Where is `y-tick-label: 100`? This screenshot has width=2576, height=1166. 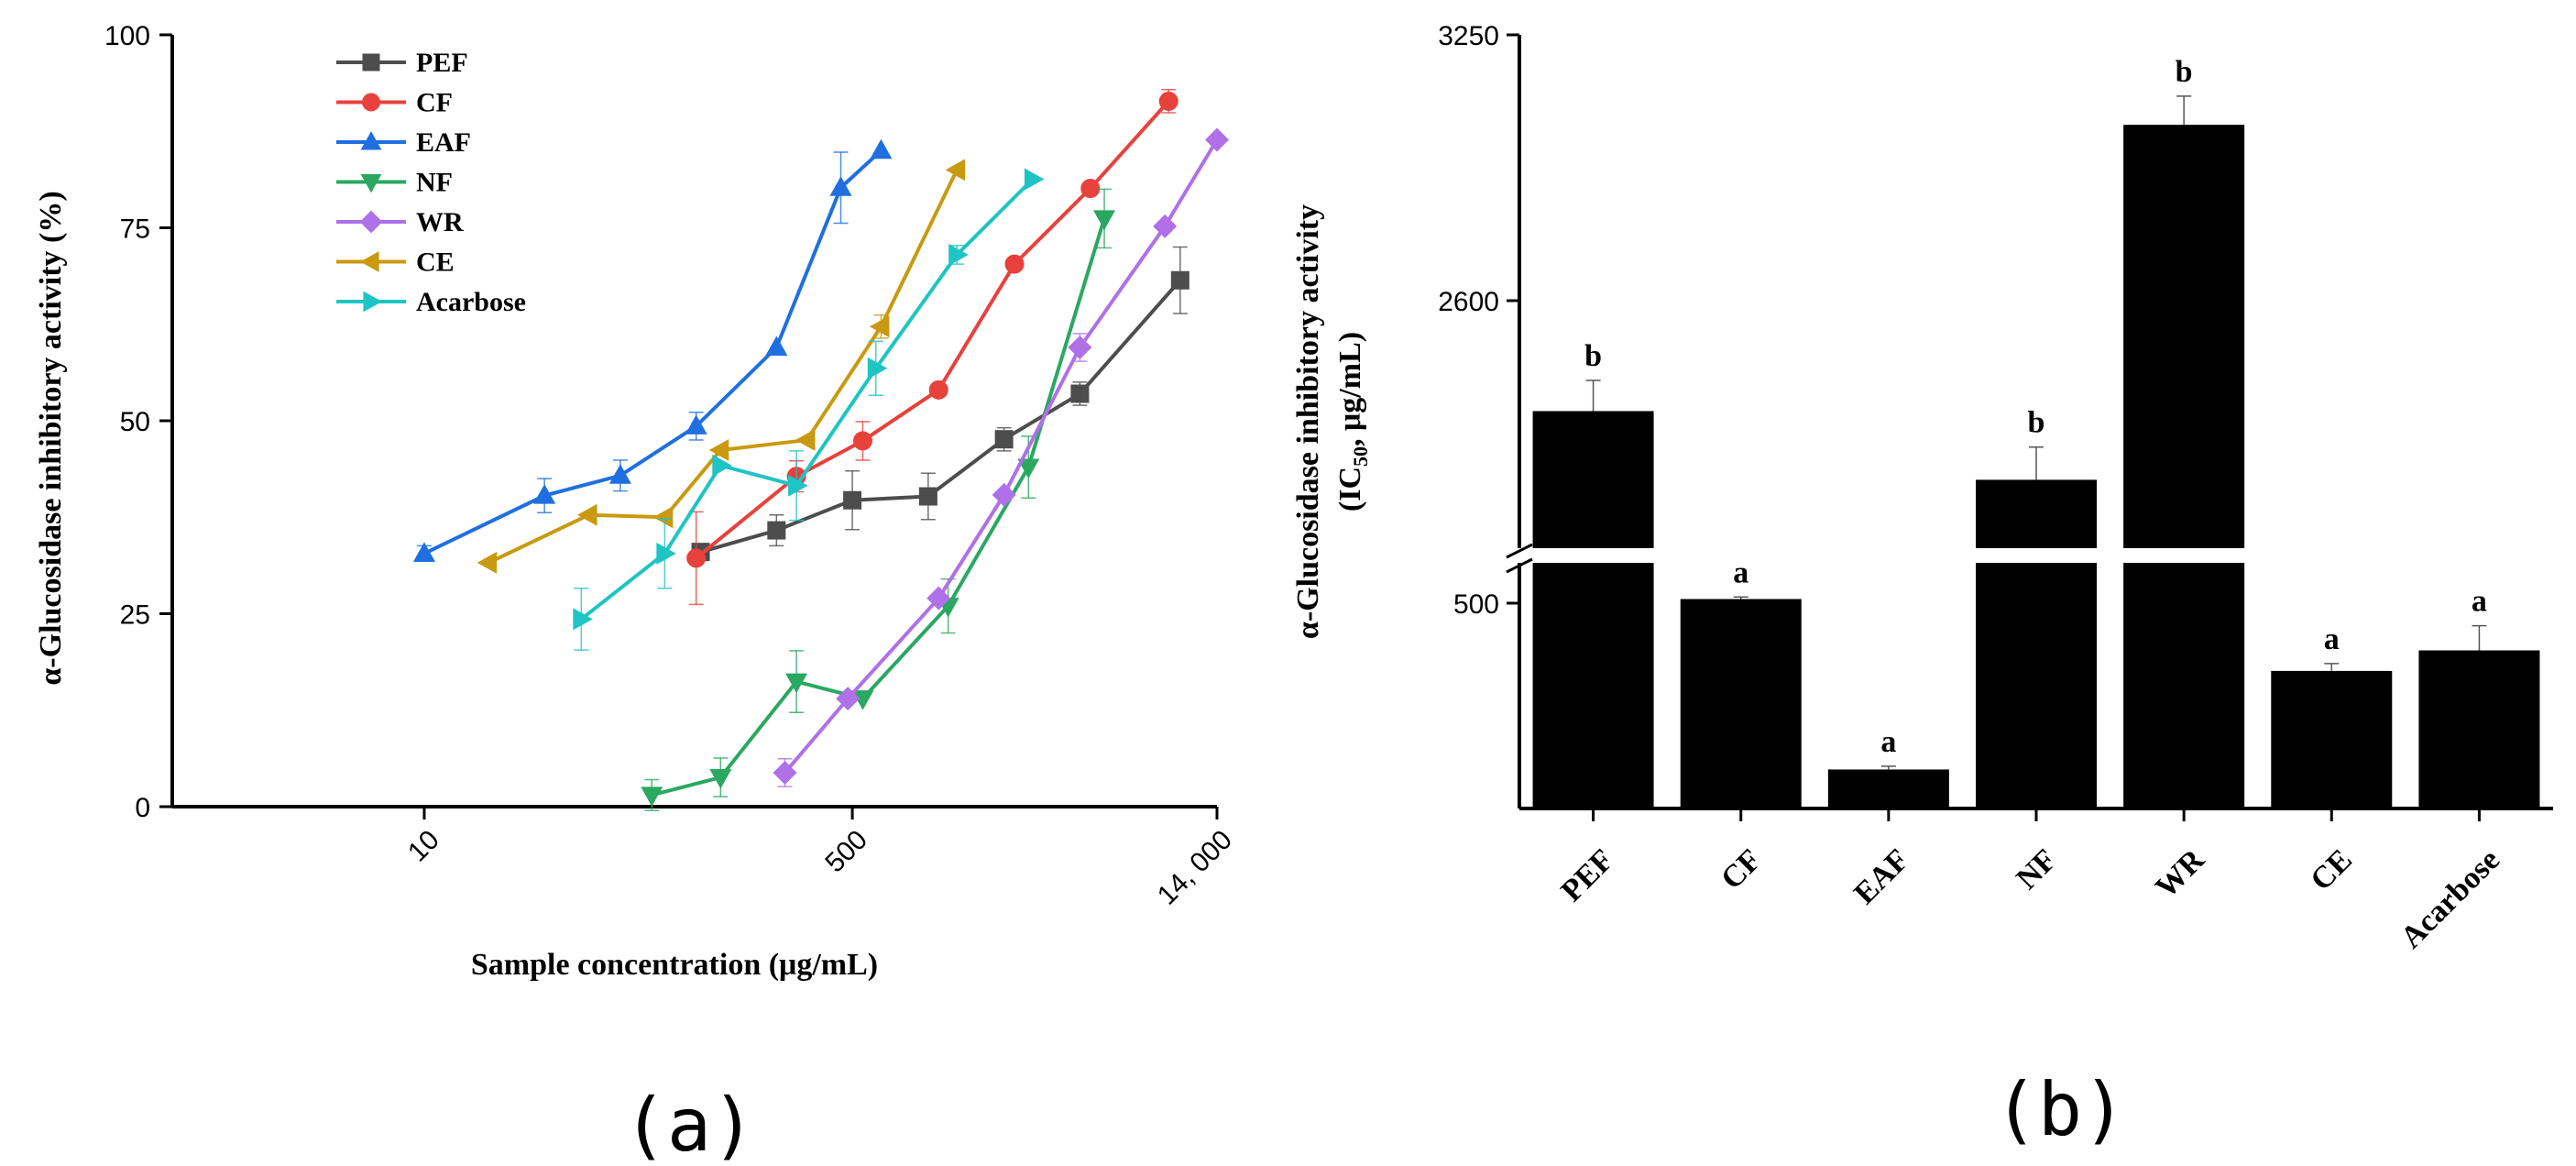
y-tick-label: 100 is located at coordinates (127, 36).